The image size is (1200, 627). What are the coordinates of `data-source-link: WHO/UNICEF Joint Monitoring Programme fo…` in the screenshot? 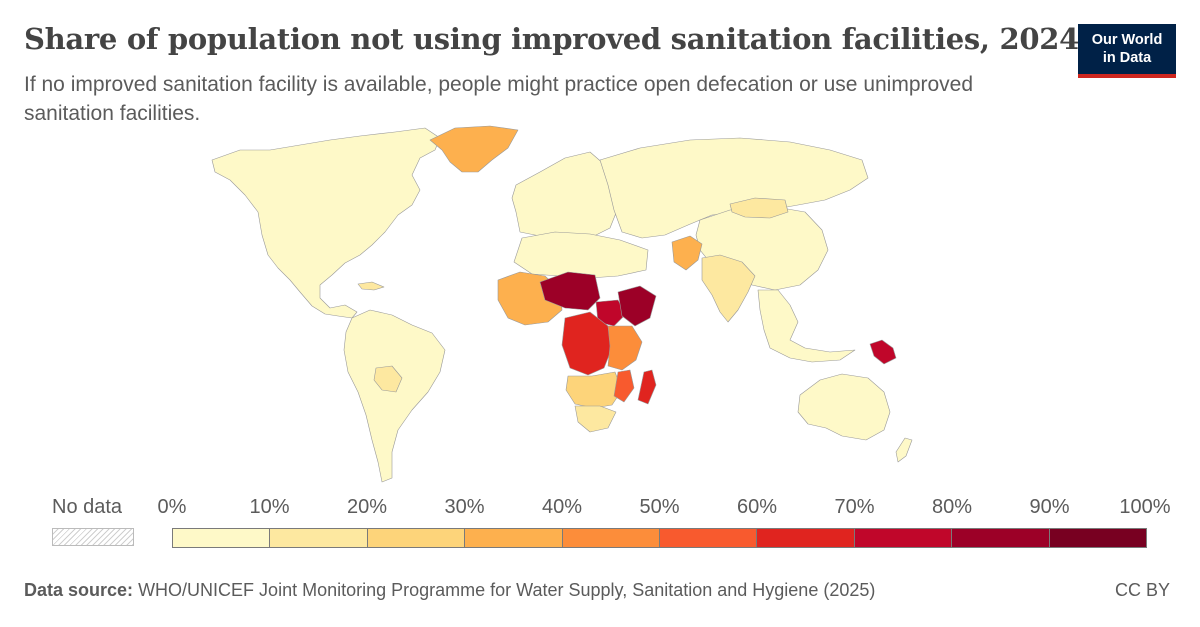 It's located at (507, 590).